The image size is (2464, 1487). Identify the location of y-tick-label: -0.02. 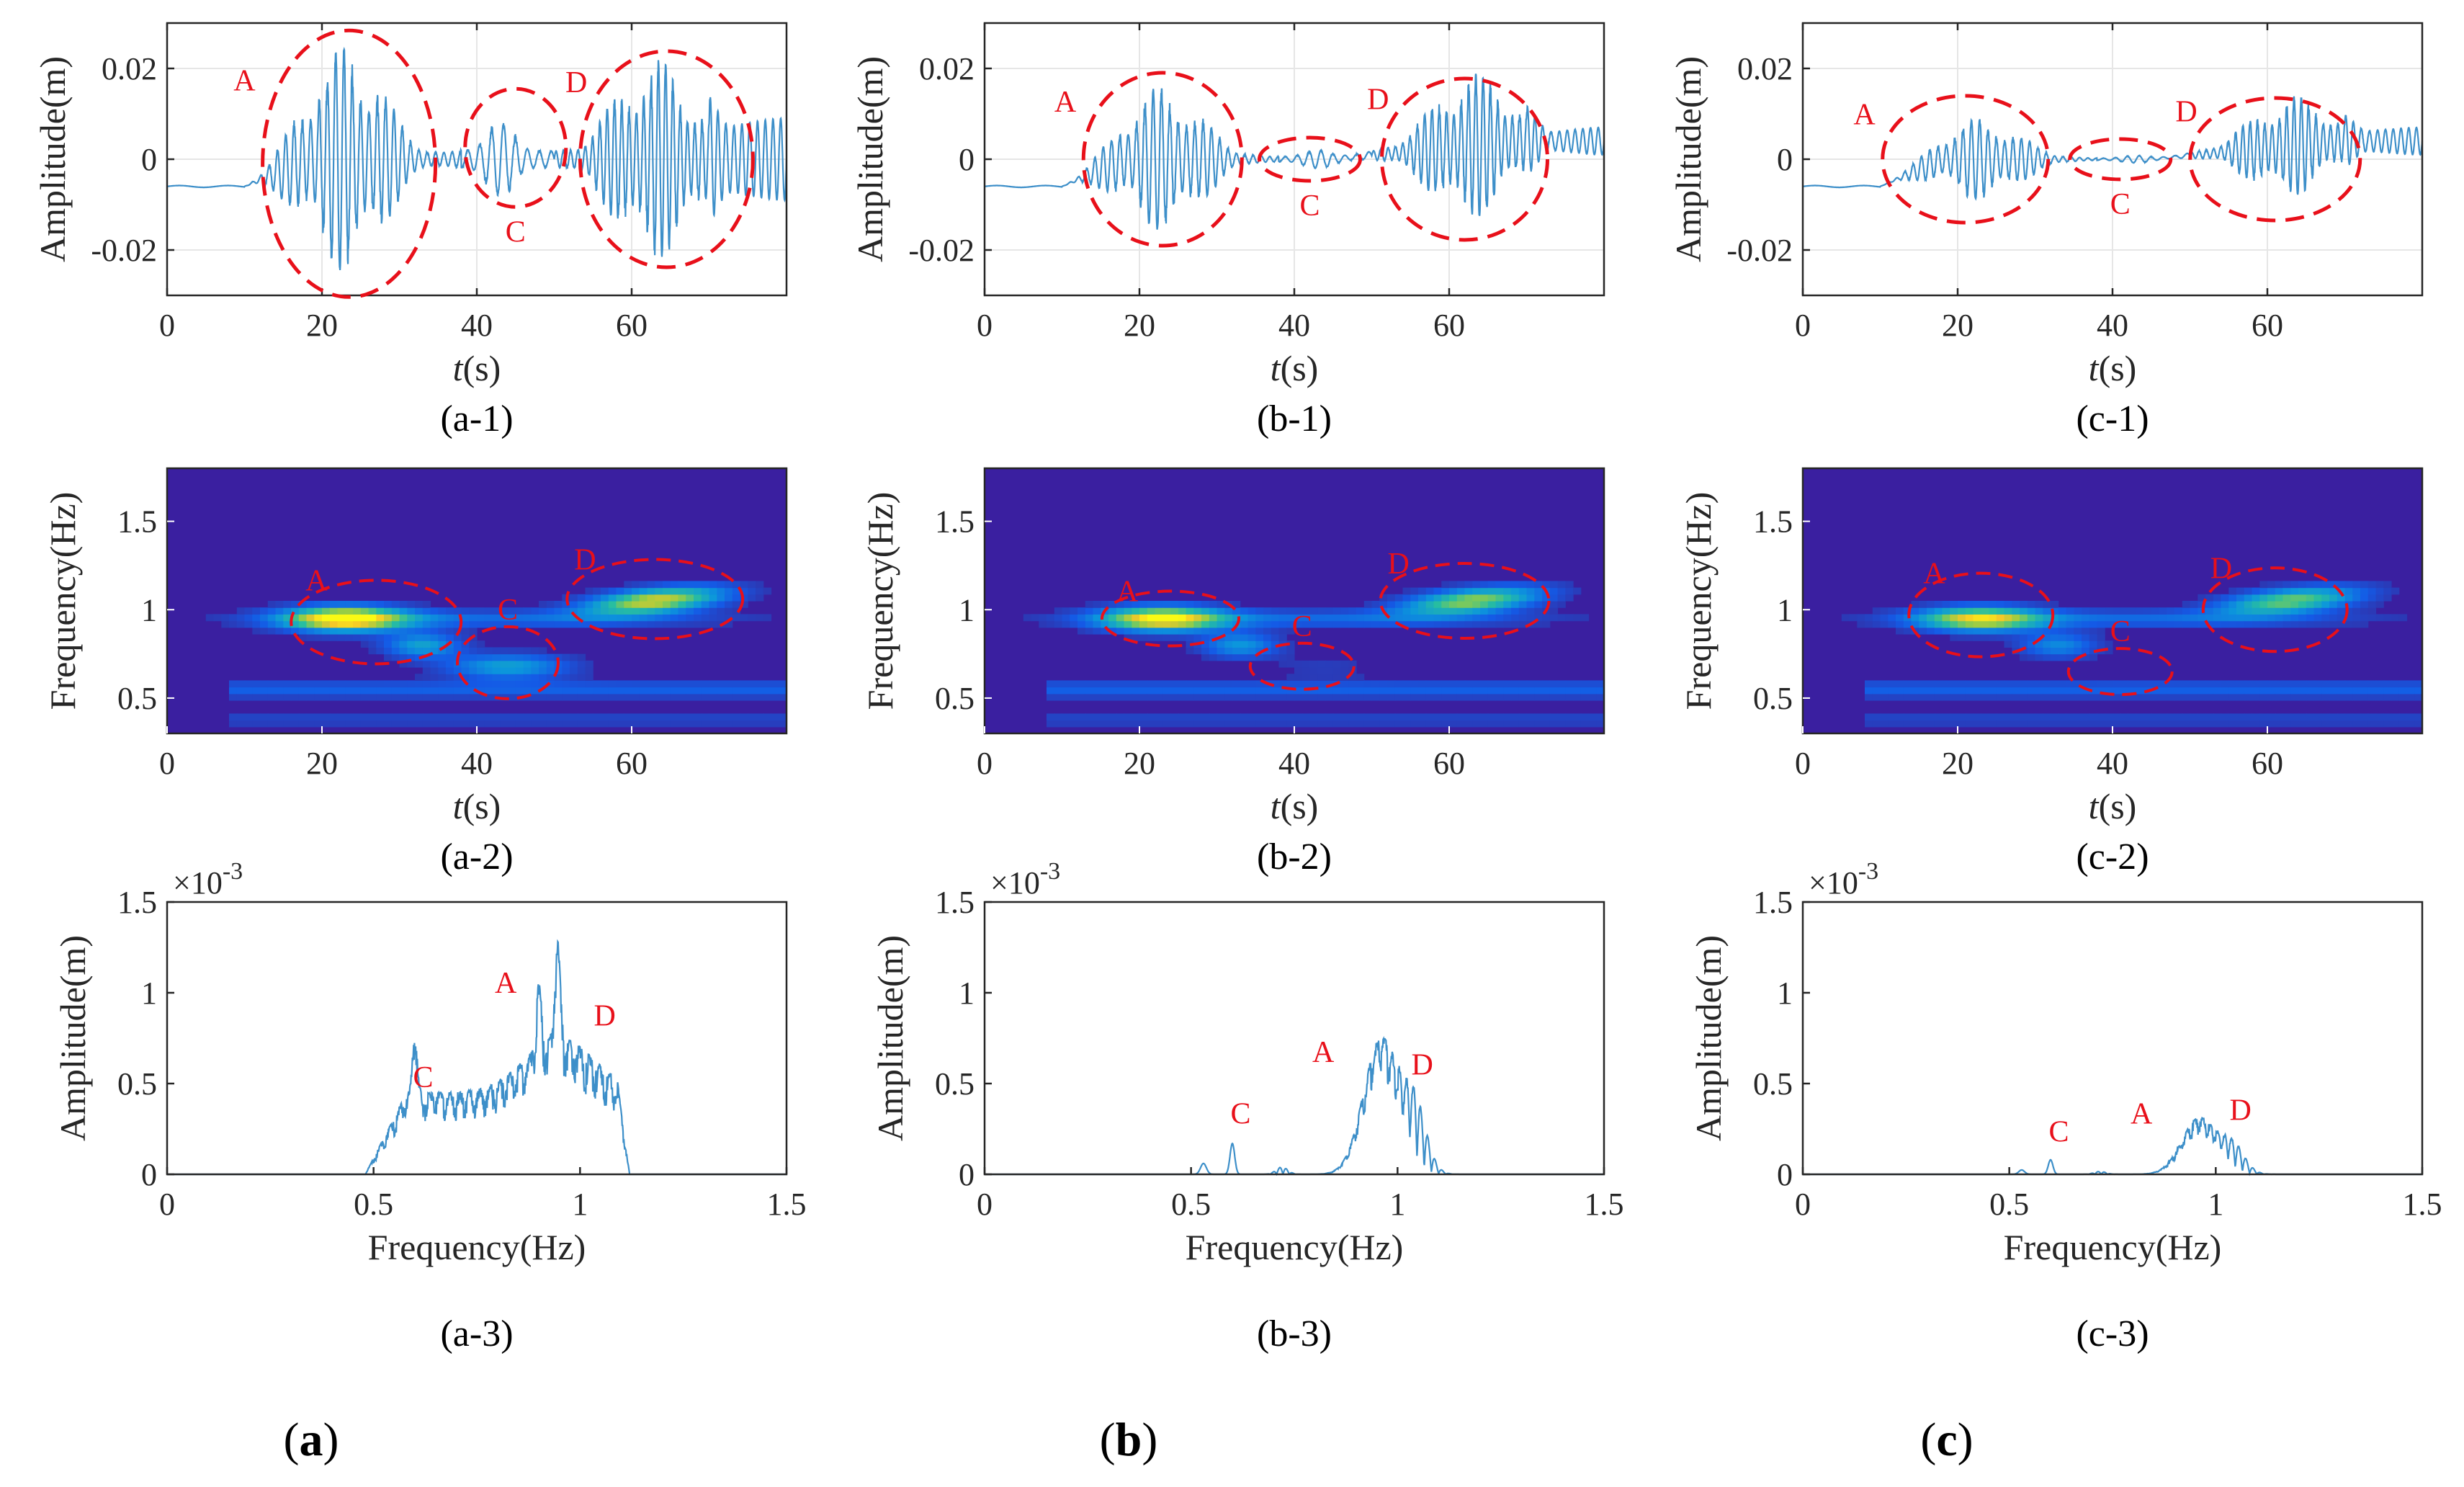
(941, 250).